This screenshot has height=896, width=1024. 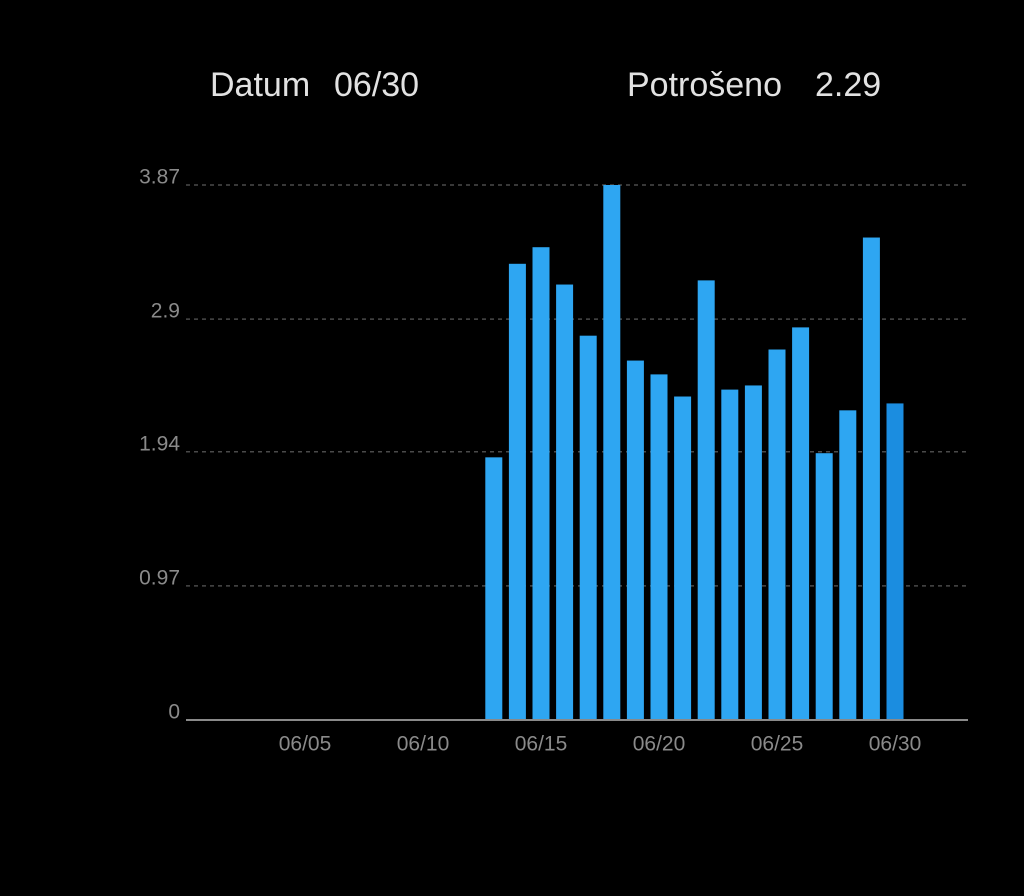 I want to click on x-tick-label: 06/15, so click(x=541, y=744).